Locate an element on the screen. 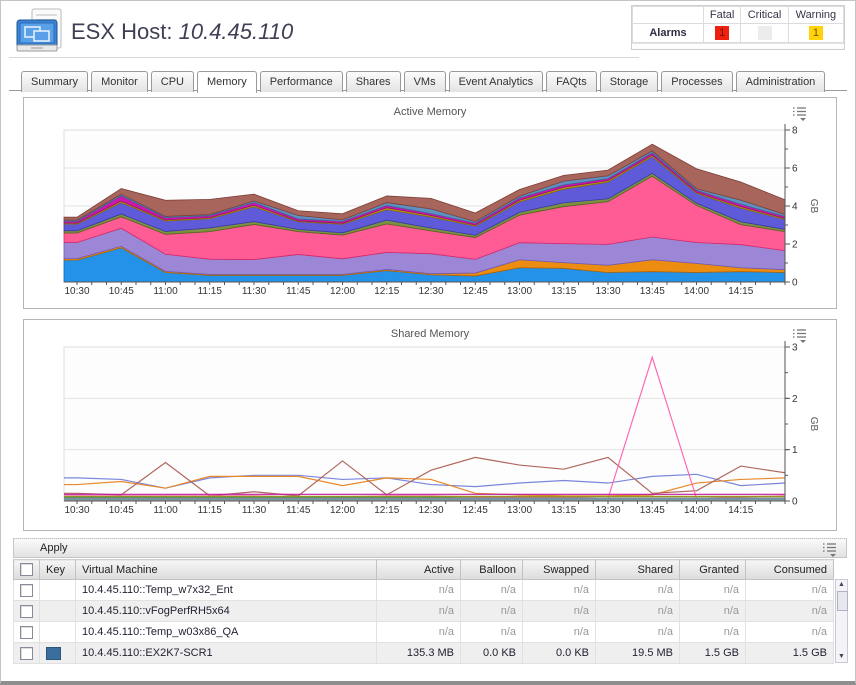 This screenshot has height=685, width=856. table-options-icon is located at coordinates (830, 549).